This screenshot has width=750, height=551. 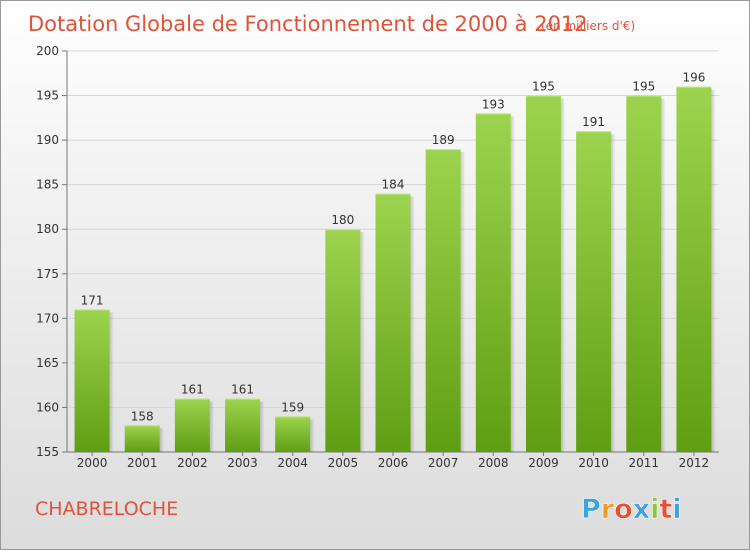 I want to click on commune-name: CHABRELOCHE, so click(x=106, y=509).